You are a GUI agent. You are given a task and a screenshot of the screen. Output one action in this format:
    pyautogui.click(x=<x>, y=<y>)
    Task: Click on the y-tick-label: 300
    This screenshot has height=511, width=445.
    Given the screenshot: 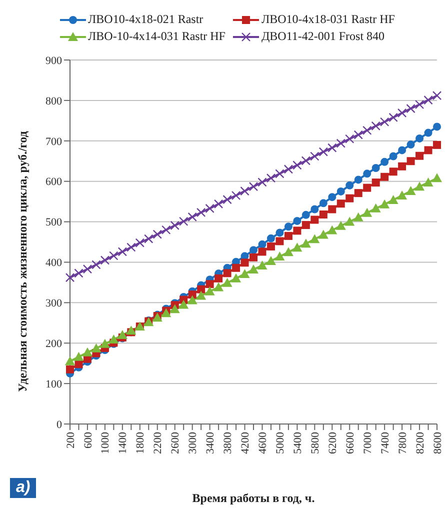 What is the action you would take?
    pyautogui.click(x=54, y=304)
    